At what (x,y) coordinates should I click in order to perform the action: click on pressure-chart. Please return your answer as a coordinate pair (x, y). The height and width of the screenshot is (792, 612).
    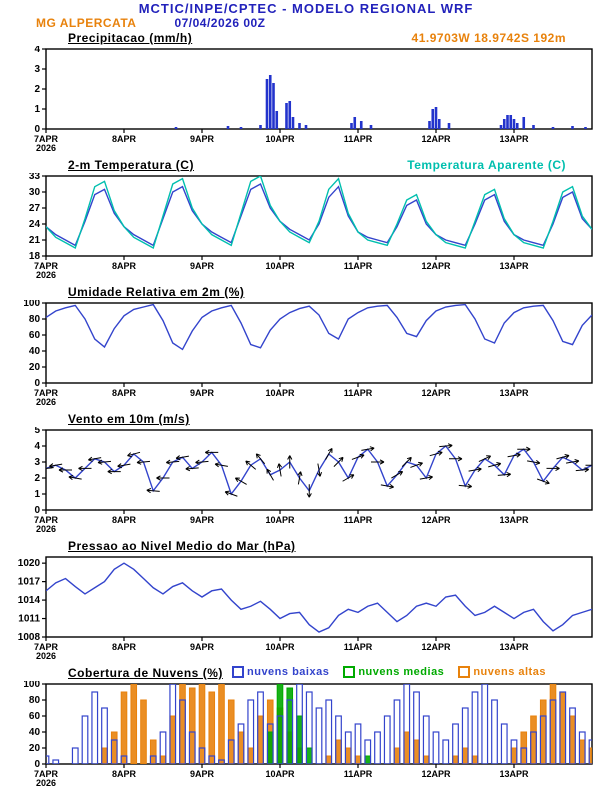
    Looking at the image, I should click on (306, 607).